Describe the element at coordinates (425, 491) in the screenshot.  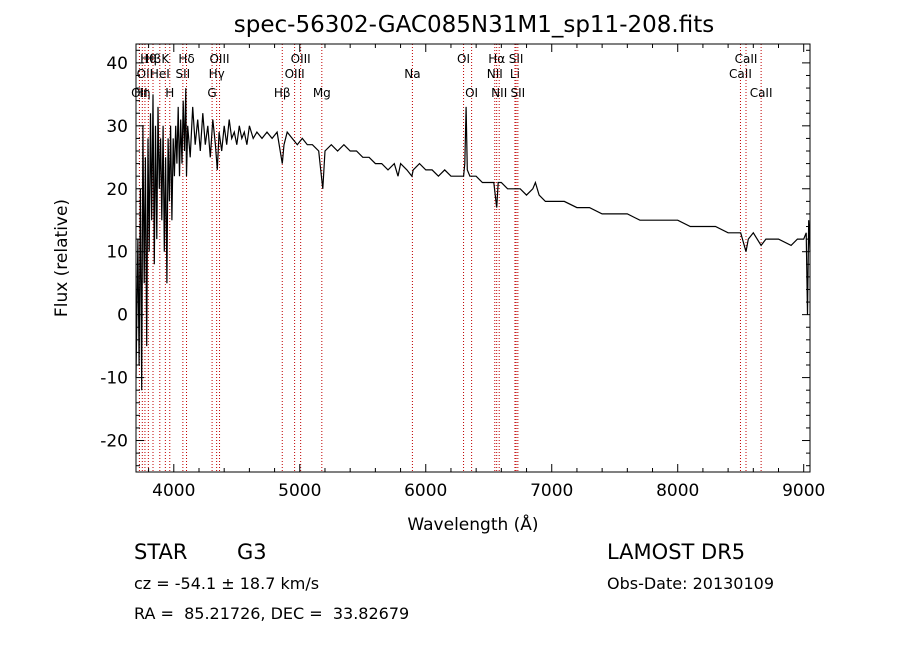
I see `x-tick-label: 6000` at that location.